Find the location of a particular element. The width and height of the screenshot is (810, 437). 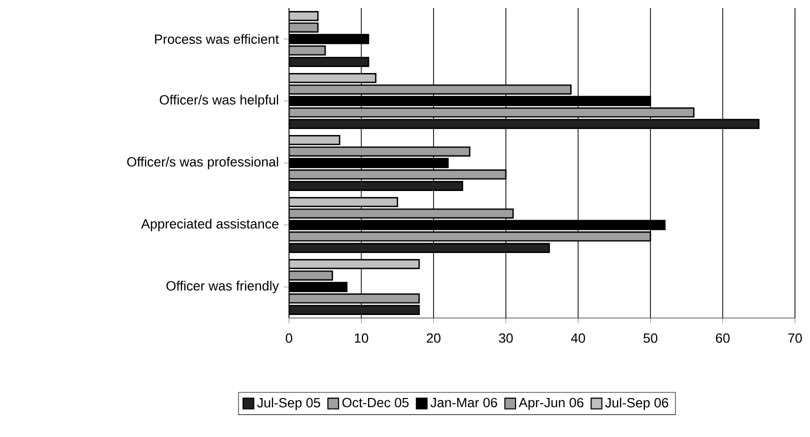

y-tick-label: Officer was friendly is located at coordinates (222, 287).